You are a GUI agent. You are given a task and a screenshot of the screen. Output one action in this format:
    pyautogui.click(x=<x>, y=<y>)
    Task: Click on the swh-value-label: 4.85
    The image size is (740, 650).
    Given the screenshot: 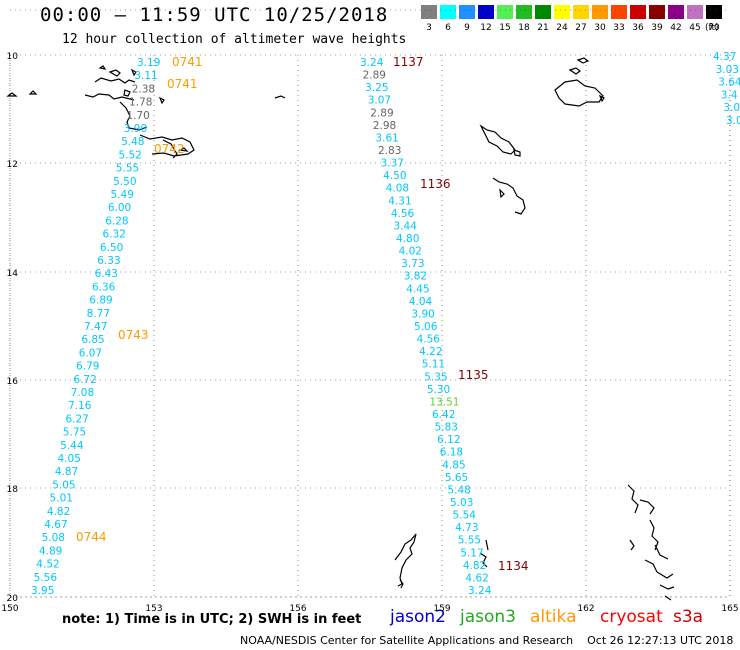 What is the action you would take?
    pyautogui.click(x=453, y=465)
    